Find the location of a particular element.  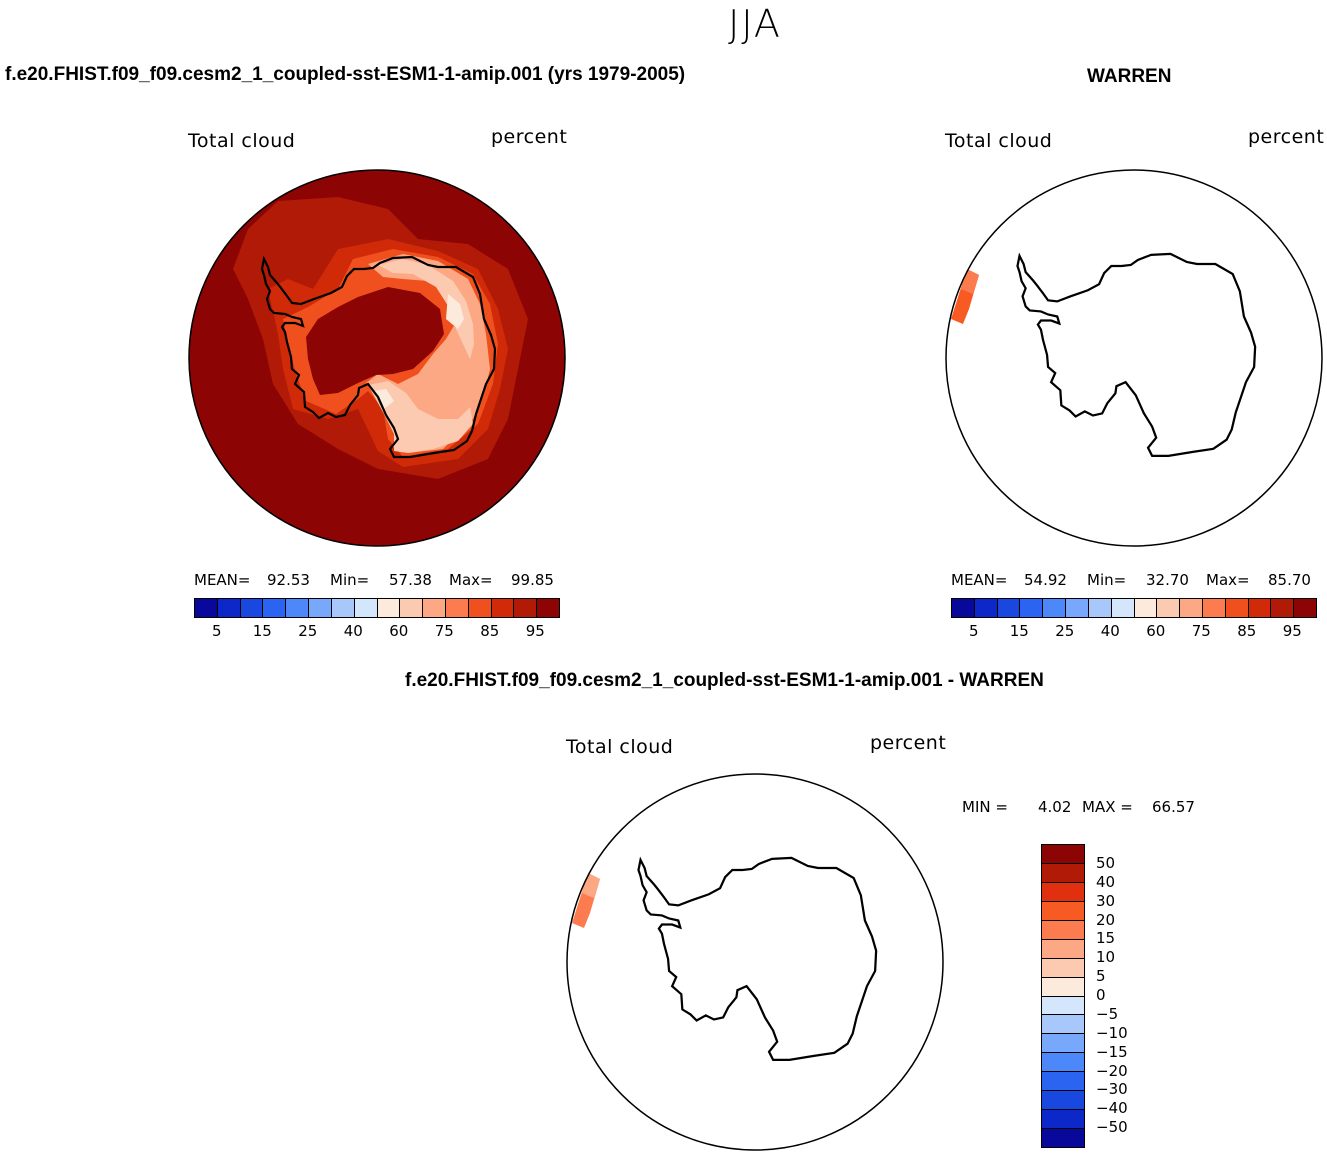

model-colorbar-tick-label: 25 is located at coordinates (308, 631).